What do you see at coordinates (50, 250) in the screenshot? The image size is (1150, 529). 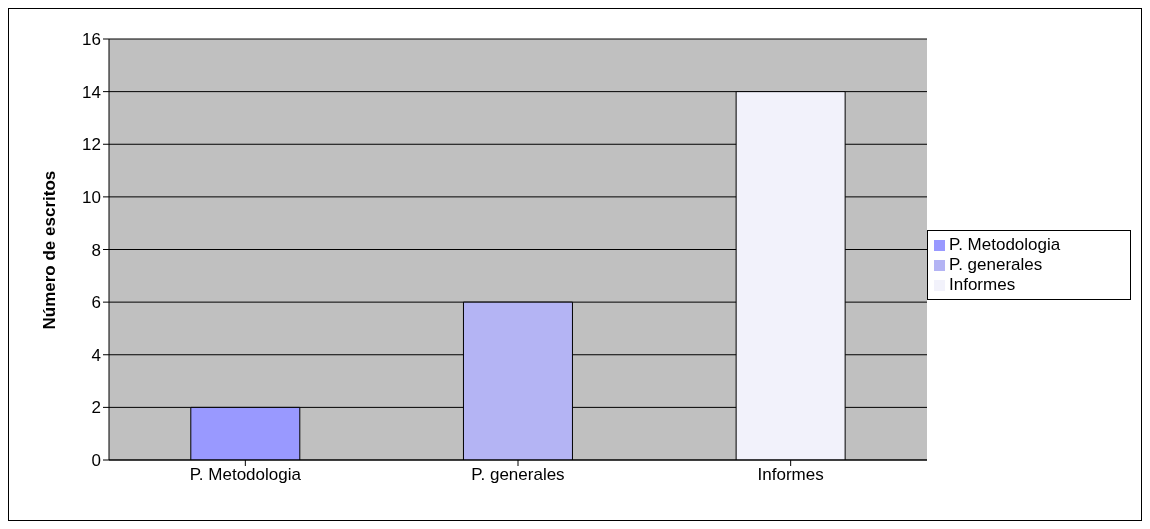 I see `y-axis-title: Número de escritos` at bounding box center [50, 250].